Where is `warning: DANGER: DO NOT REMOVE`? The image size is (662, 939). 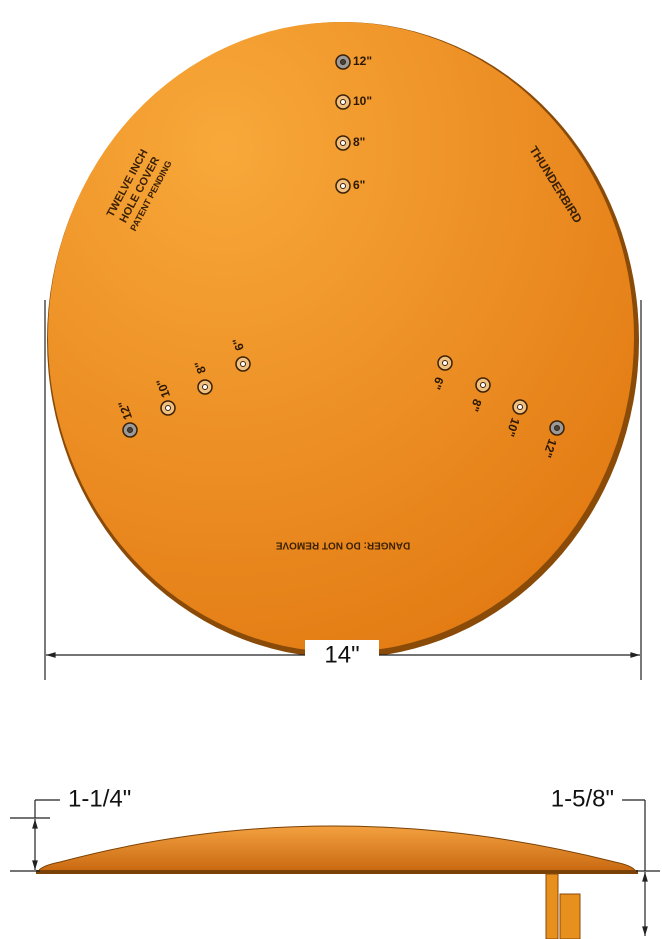
warning: DANGER: DO NOT REMOVE is located at coordinates (342, 544).